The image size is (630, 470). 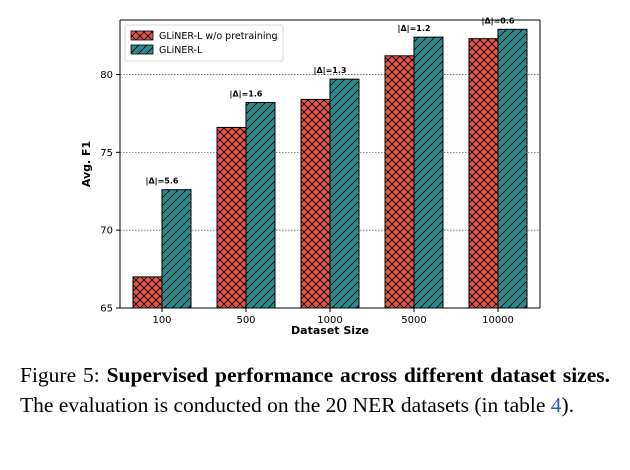 What do you see at coordinates (329, 320) in the screenshot?
I see `x-tick-label: 1000` at bounding box center [329, 320].